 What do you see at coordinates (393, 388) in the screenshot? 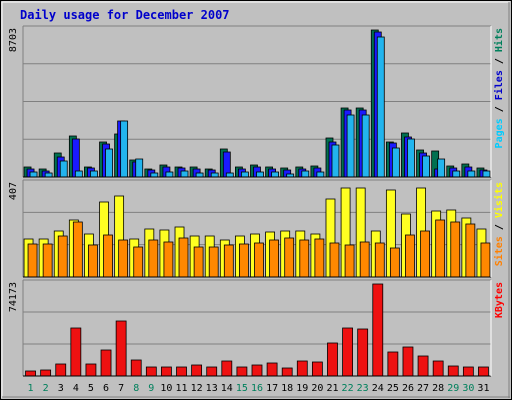
I see `day-label-25: 25` at bounding box center [393, 388].